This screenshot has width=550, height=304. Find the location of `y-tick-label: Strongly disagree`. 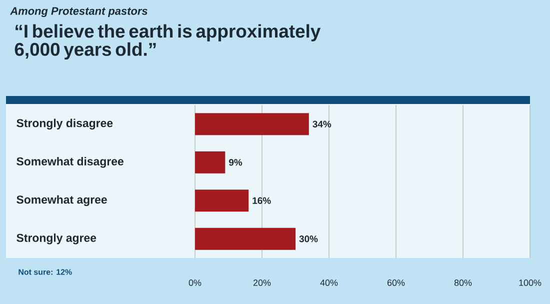

y-tick-label: Strongly disagree is located at coordinates (64, 124).